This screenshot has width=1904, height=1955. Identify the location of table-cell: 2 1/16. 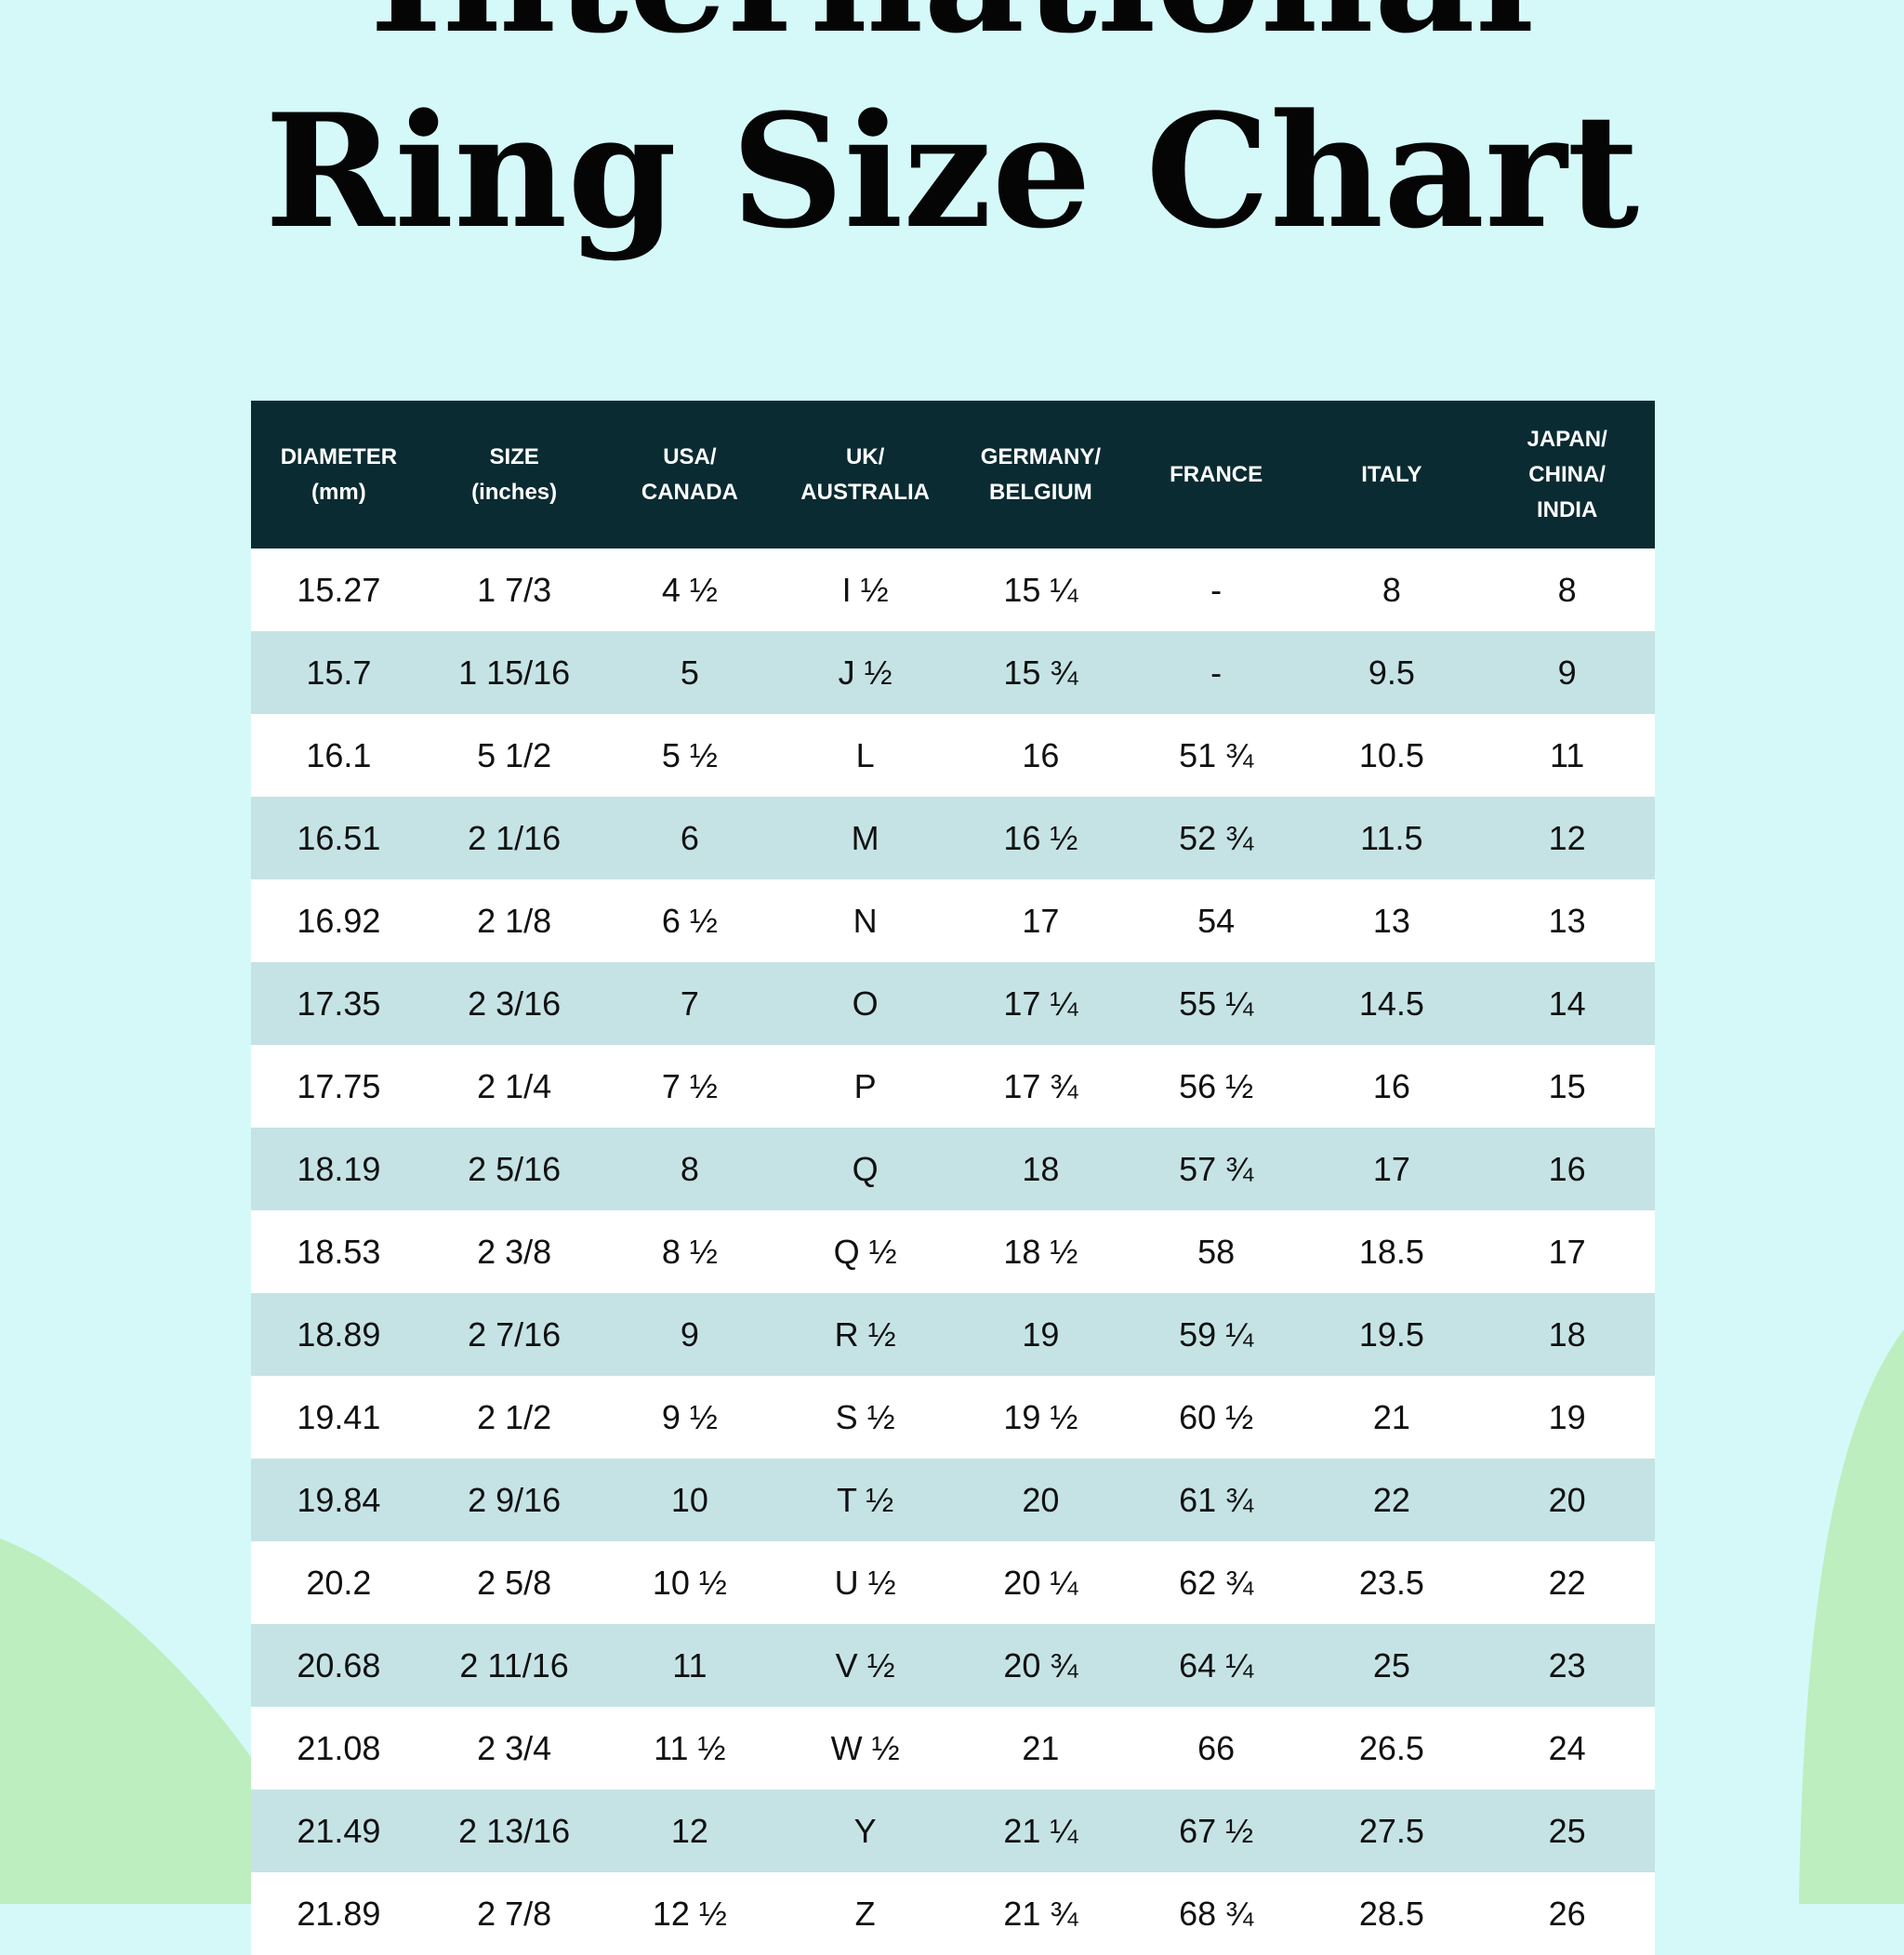
(514, 838).